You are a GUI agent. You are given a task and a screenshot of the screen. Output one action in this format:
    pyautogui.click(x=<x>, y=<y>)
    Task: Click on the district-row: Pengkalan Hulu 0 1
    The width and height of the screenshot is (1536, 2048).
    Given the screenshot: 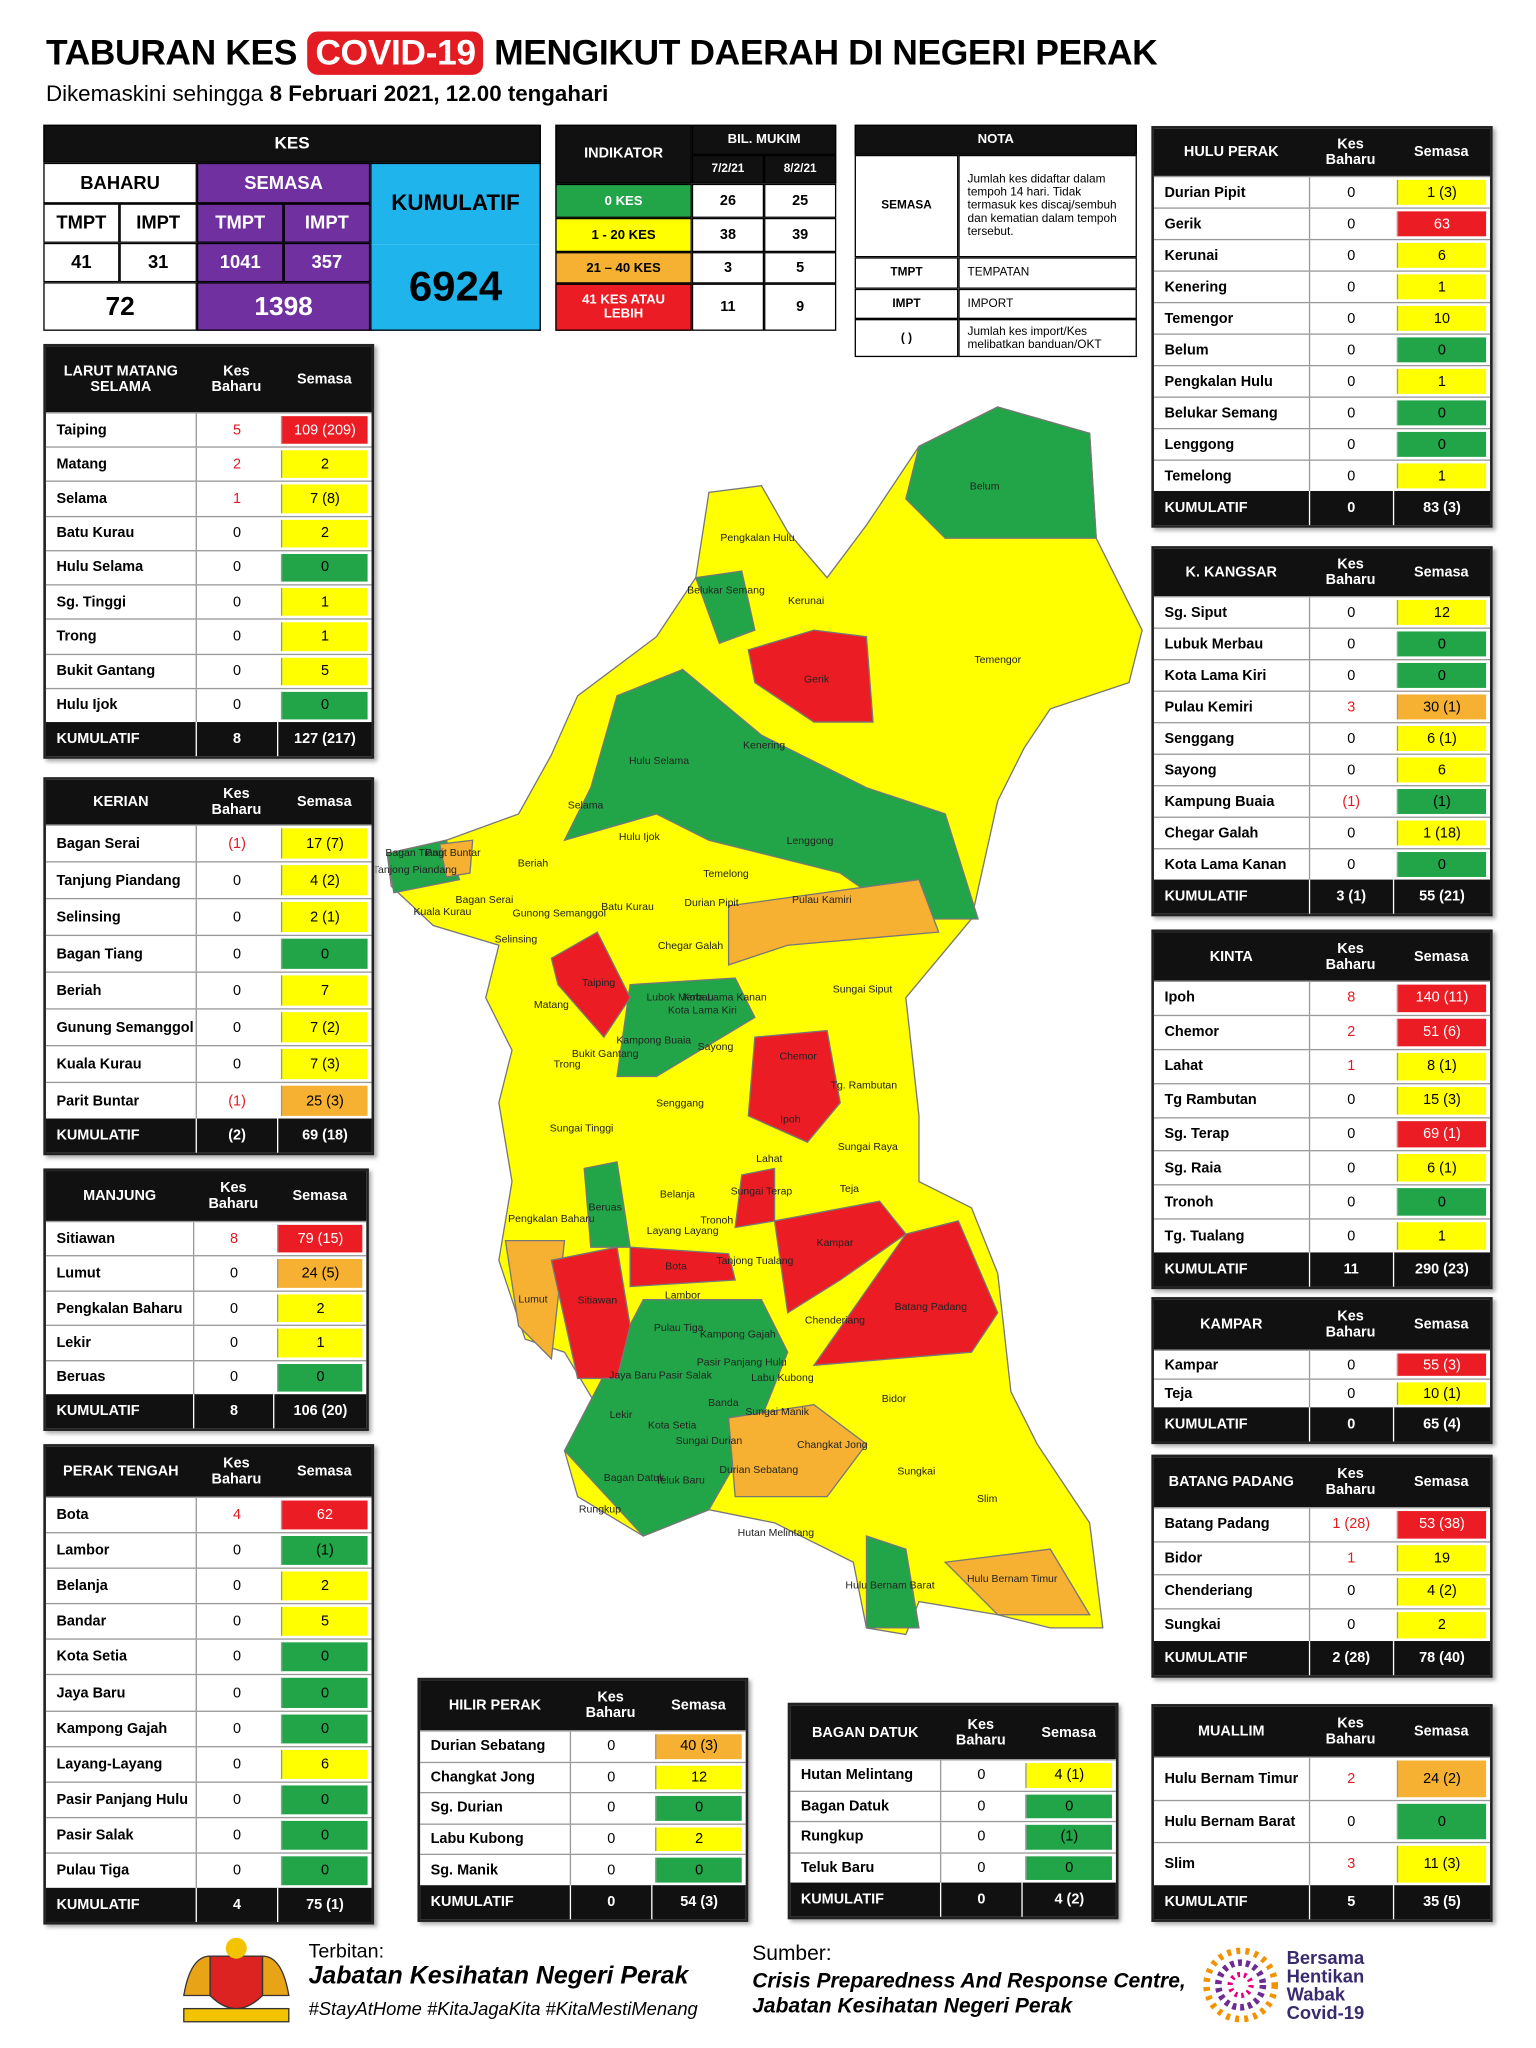 What is the action you would take?
    pyautogui.click(x=1322, y=380)
    